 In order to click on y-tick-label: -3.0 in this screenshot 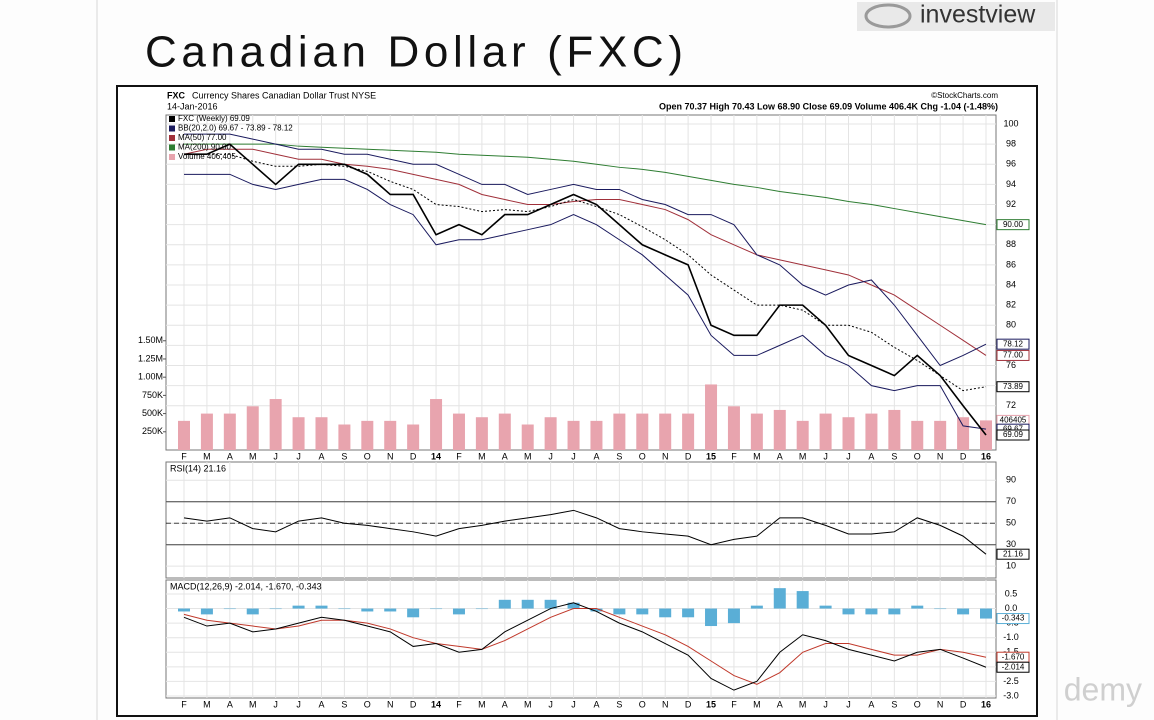, I will do `click(1011, 695)`.